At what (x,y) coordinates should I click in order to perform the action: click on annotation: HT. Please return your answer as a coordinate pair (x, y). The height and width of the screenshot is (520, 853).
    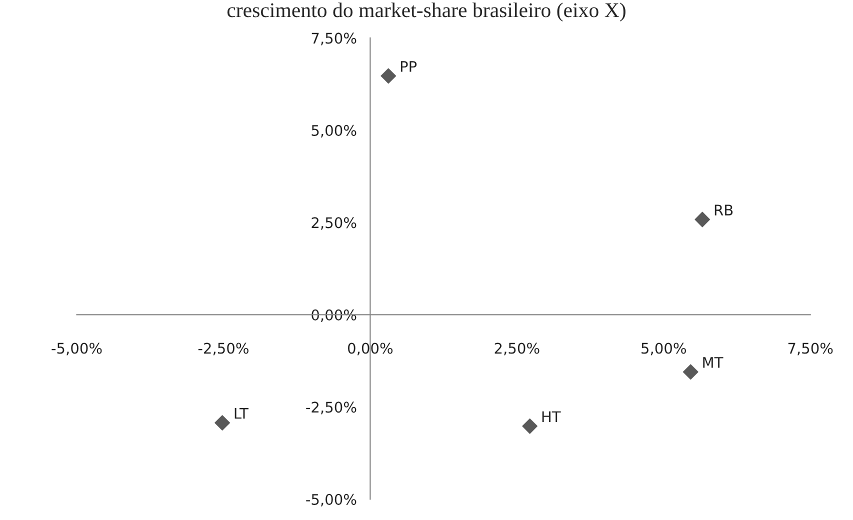
    Looking at the image, I should click on (551, 416).